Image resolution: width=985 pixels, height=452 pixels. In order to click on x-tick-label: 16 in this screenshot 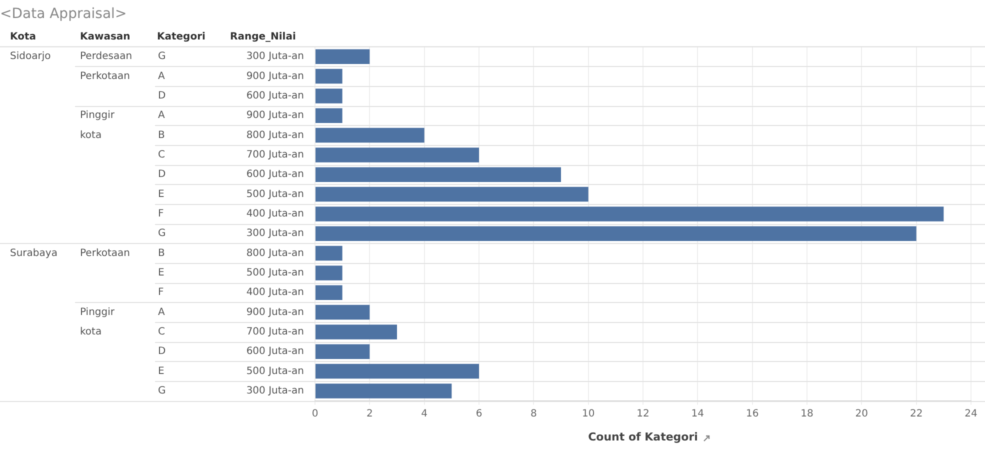, I will do `click(752, 414)`.